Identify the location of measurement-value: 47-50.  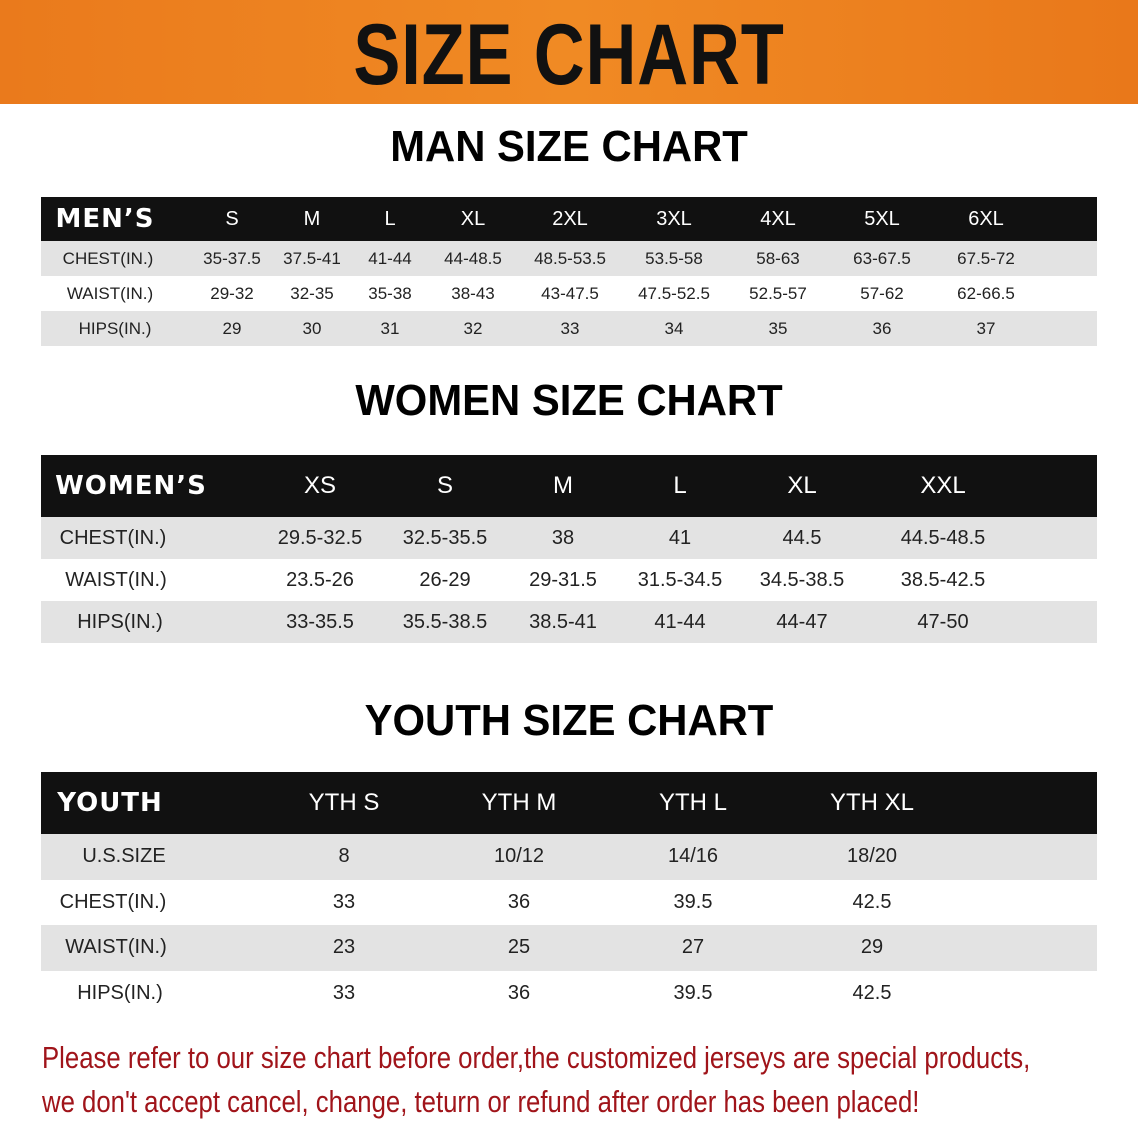
(943, 621).